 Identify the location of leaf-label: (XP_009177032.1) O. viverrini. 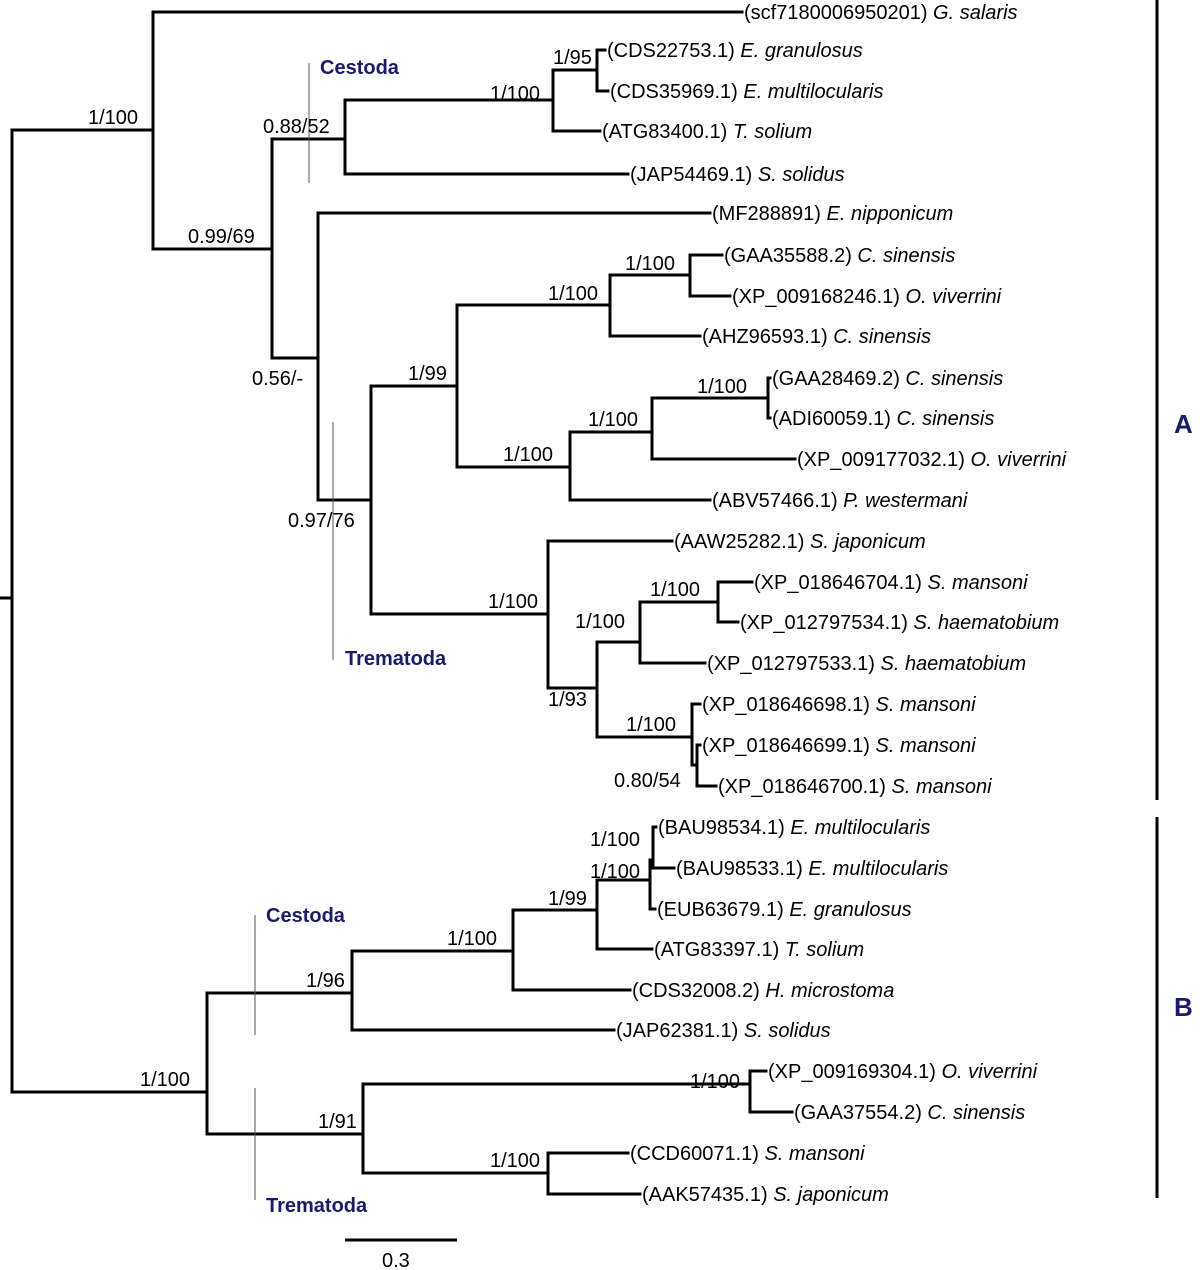
(932, 460).